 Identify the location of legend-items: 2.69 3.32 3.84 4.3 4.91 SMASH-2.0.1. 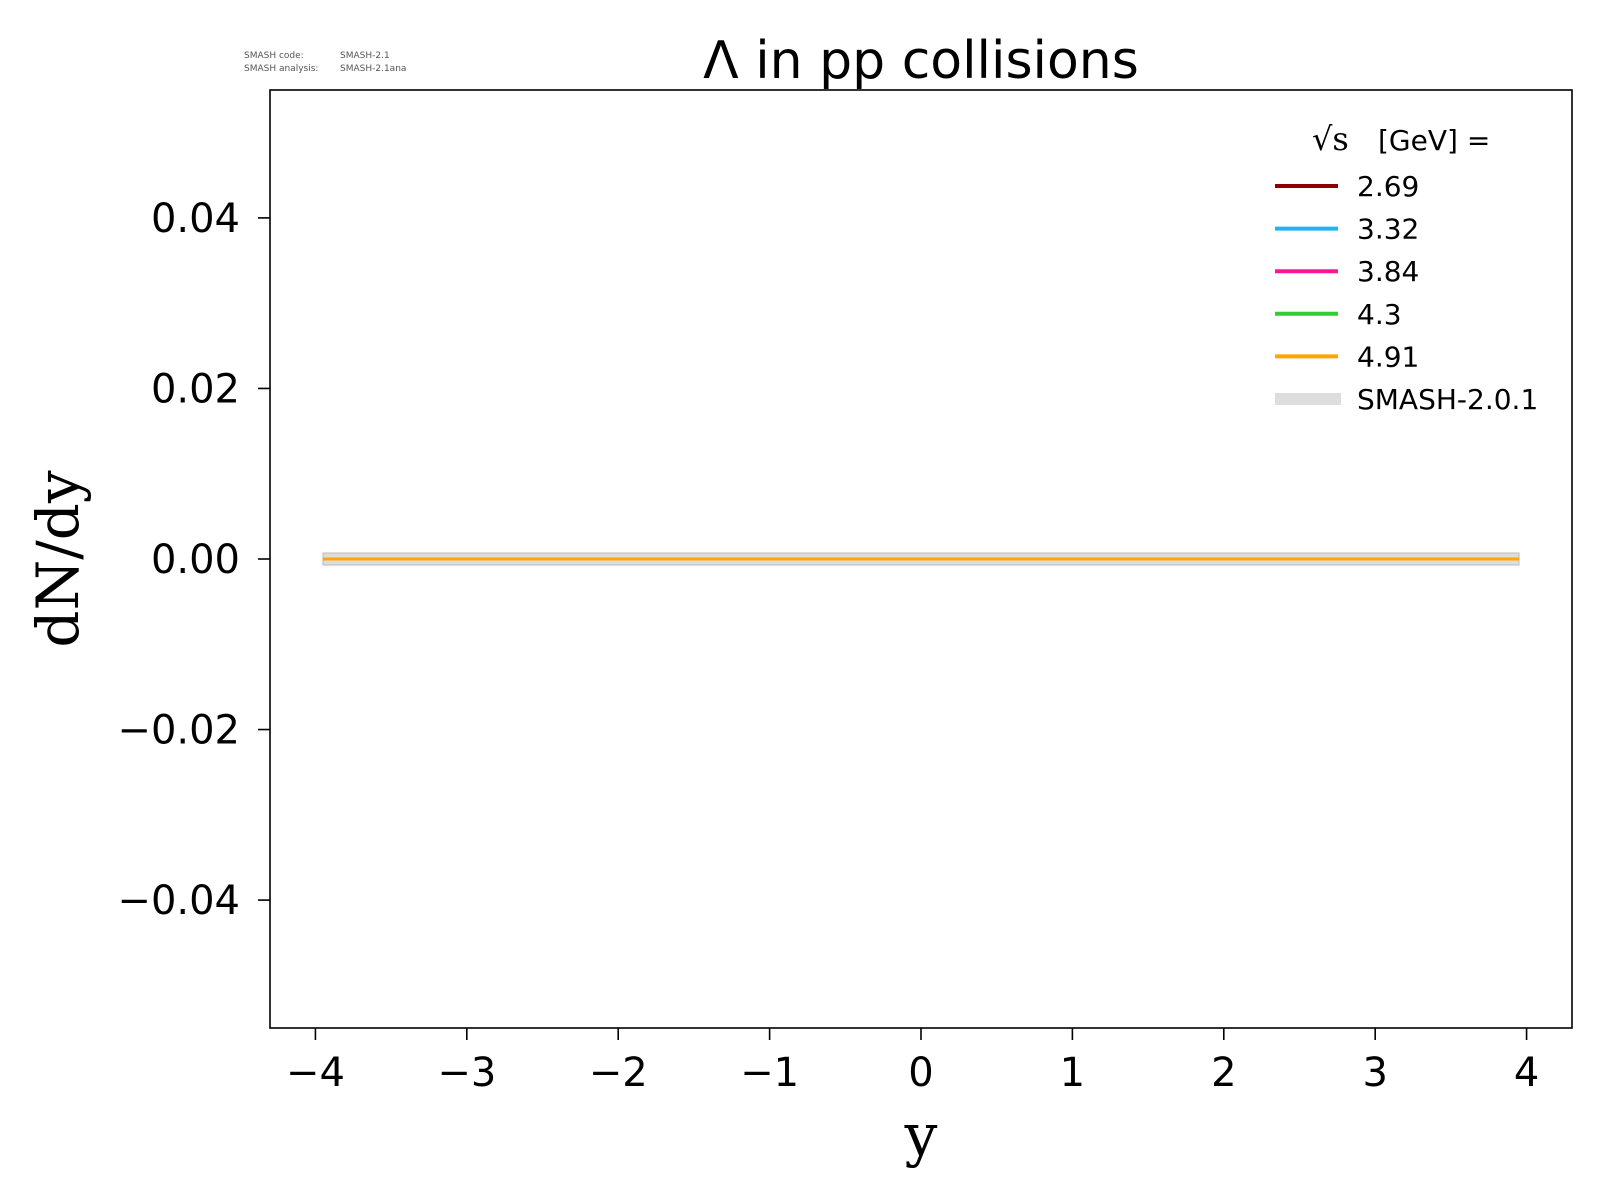
(1406, 293).